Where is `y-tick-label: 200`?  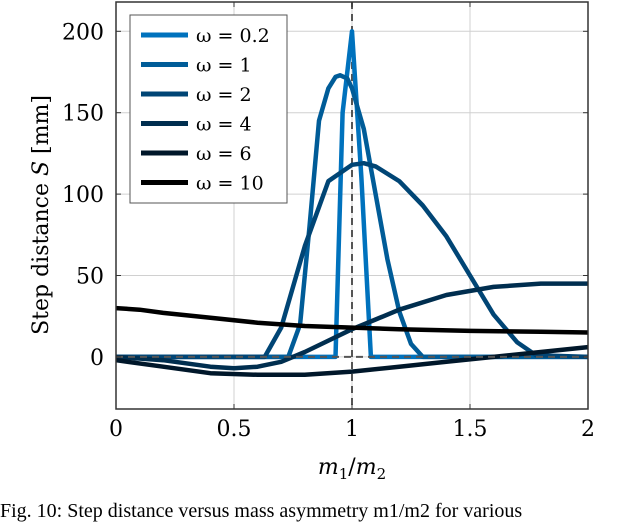
y-tick-label: 200 is located at coordinates (83, 32).